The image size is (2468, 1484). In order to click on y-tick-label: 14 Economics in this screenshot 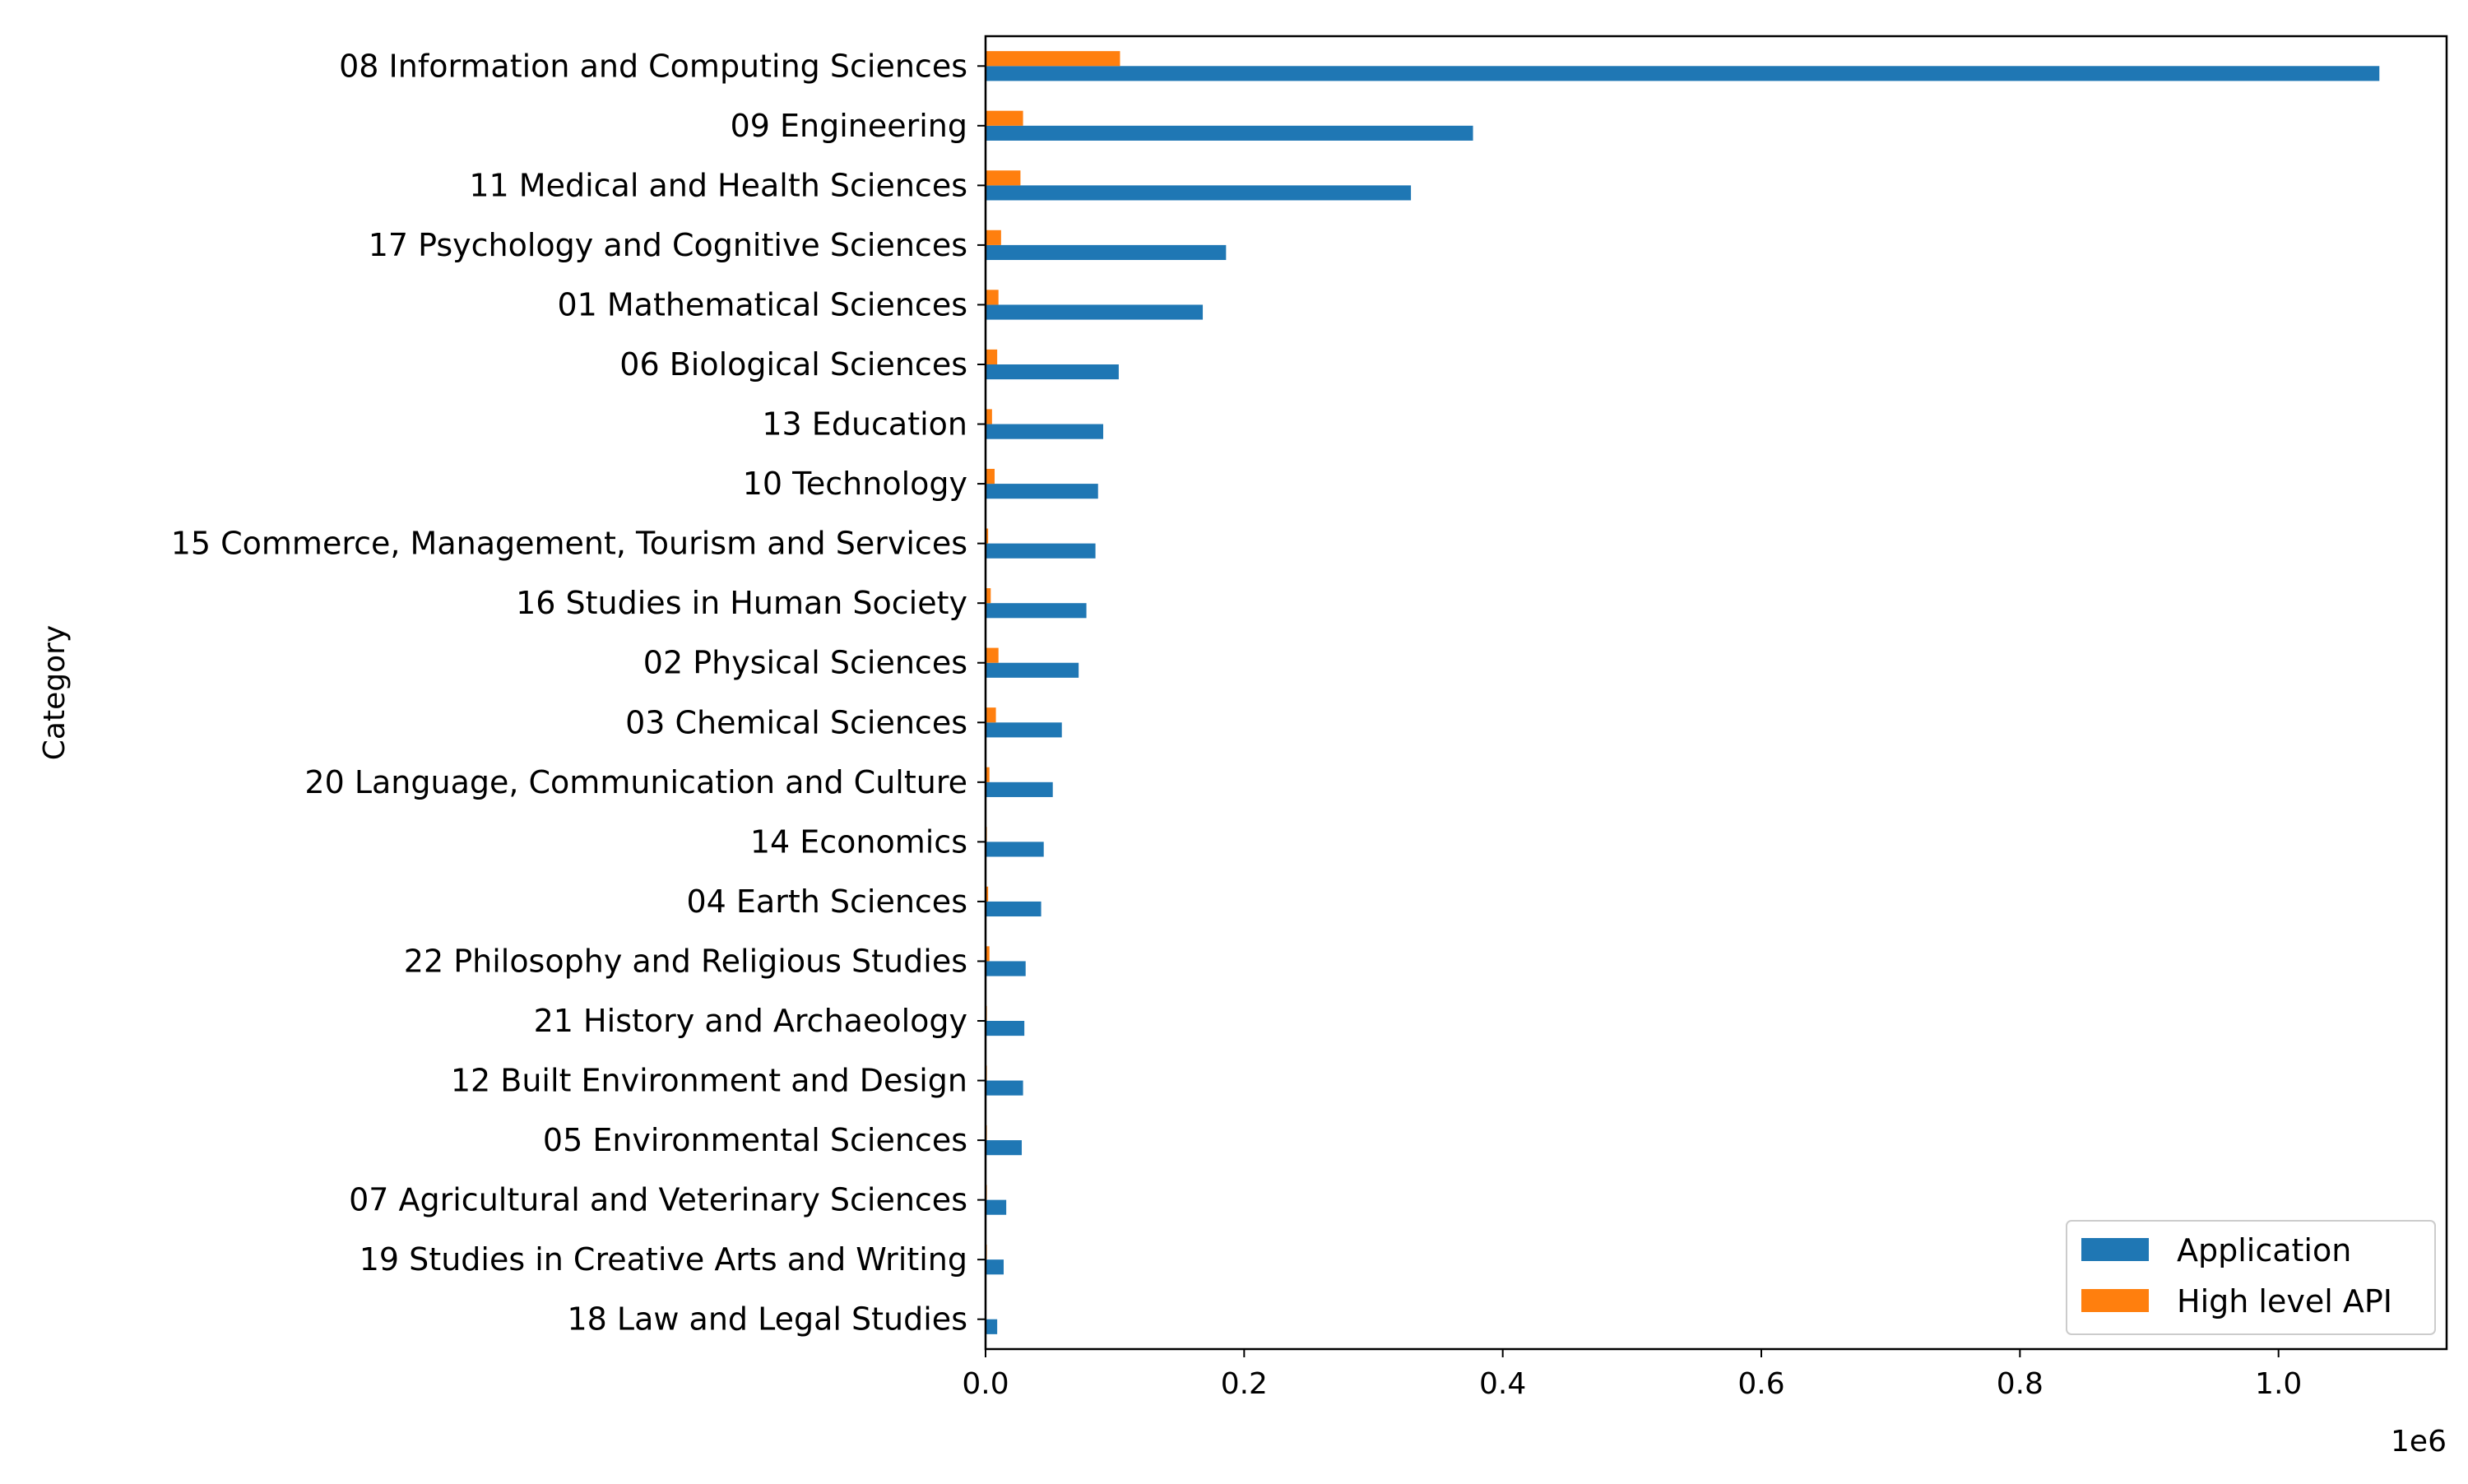, I will do `click(858, 841)`.